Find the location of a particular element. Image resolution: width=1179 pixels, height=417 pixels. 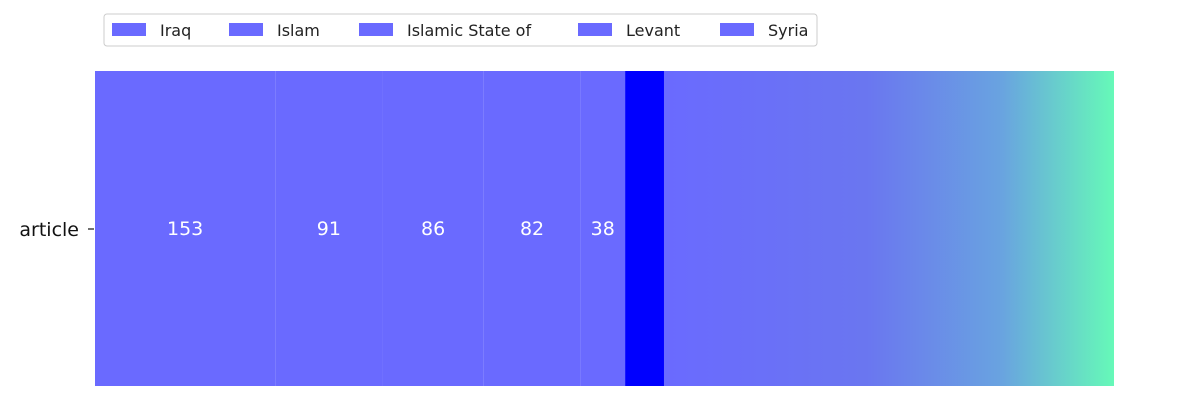

legend-swatch-islamic-state-of is located at coordinates (376, 29).